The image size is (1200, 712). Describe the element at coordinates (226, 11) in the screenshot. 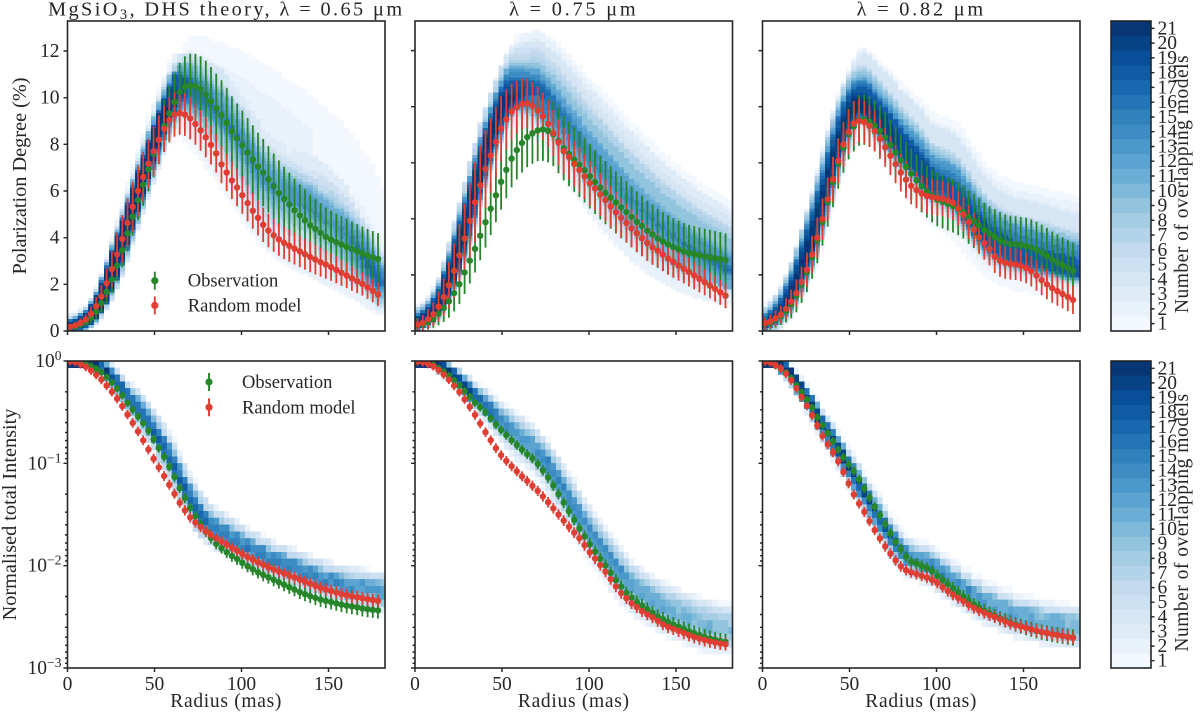

I see `svg-text:MgSiO3, DHS theory, λ = 0.65 μ: MgSiO3, DHS theory, λ = 0.65 μm` at that location.